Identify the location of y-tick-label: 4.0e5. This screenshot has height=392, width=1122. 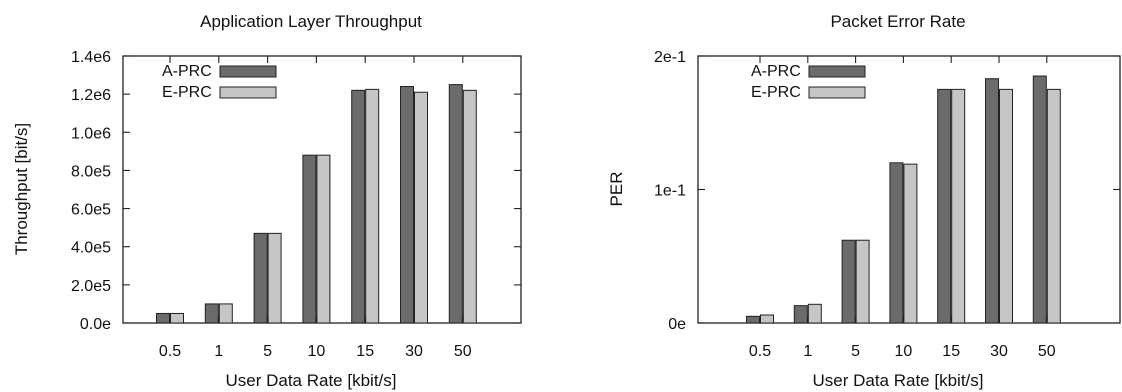
(91, 248).